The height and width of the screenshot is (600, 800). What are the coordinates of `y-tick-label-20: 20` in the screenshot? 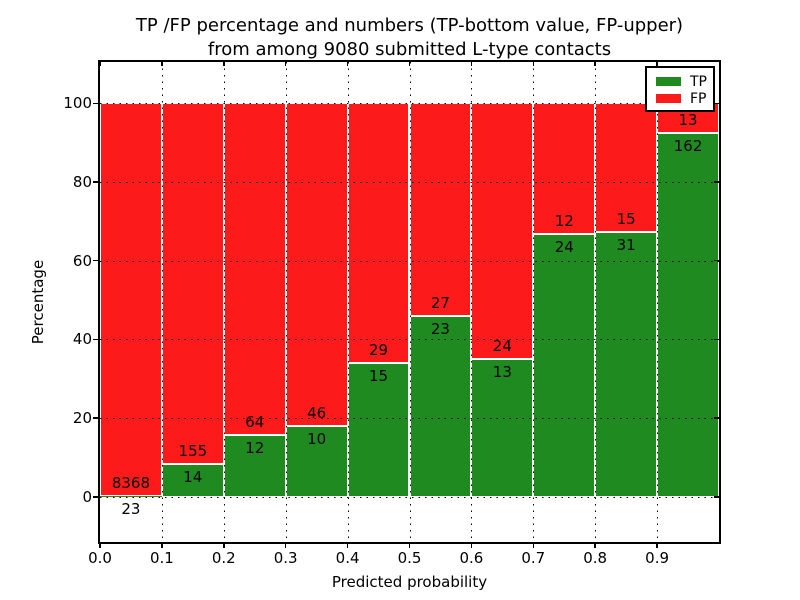 It's located at (82, 418).